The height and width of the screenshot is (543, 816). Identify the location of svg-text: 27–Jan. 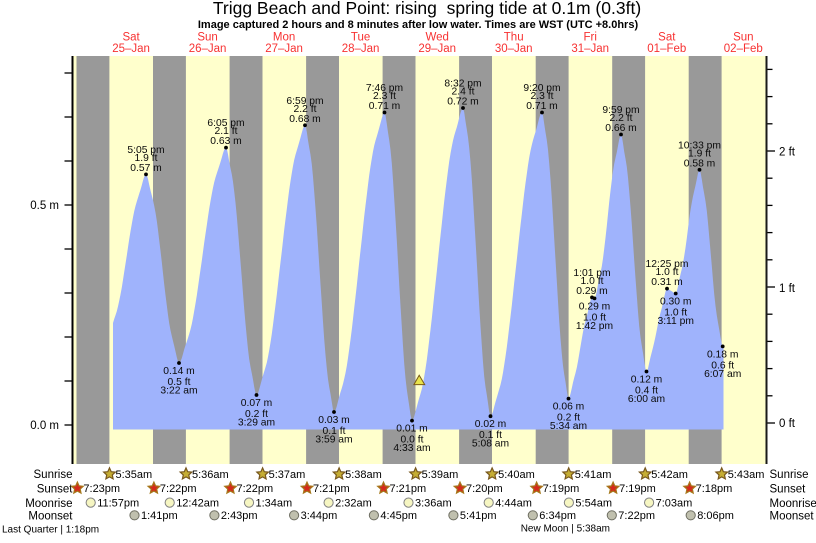
(284, 49).